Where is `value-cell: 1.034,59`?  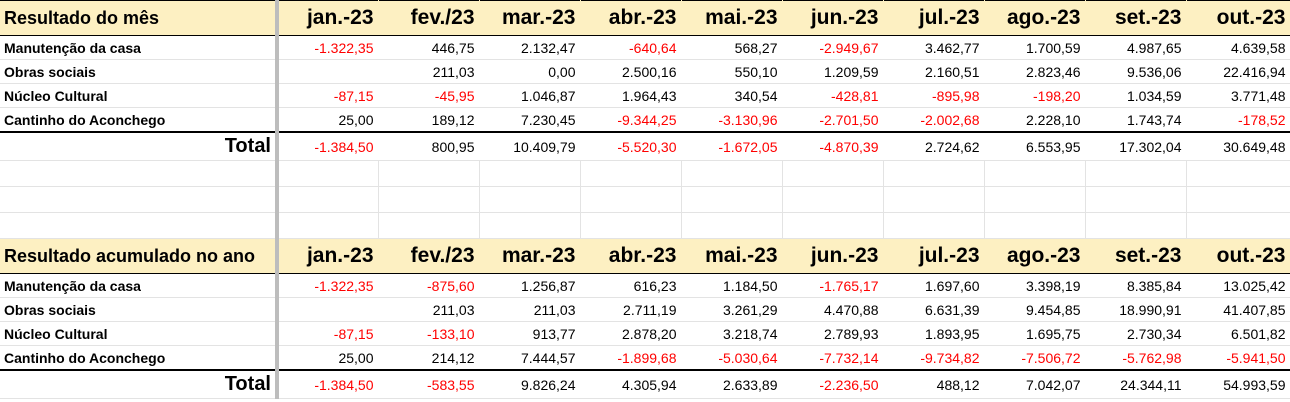
value-cell: 1.034,59 is located at coordinates (1136, 95).